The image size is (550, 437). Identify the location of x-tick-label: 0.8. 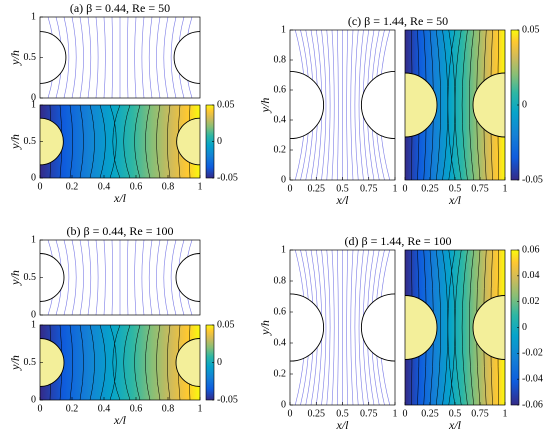
(168, 408).